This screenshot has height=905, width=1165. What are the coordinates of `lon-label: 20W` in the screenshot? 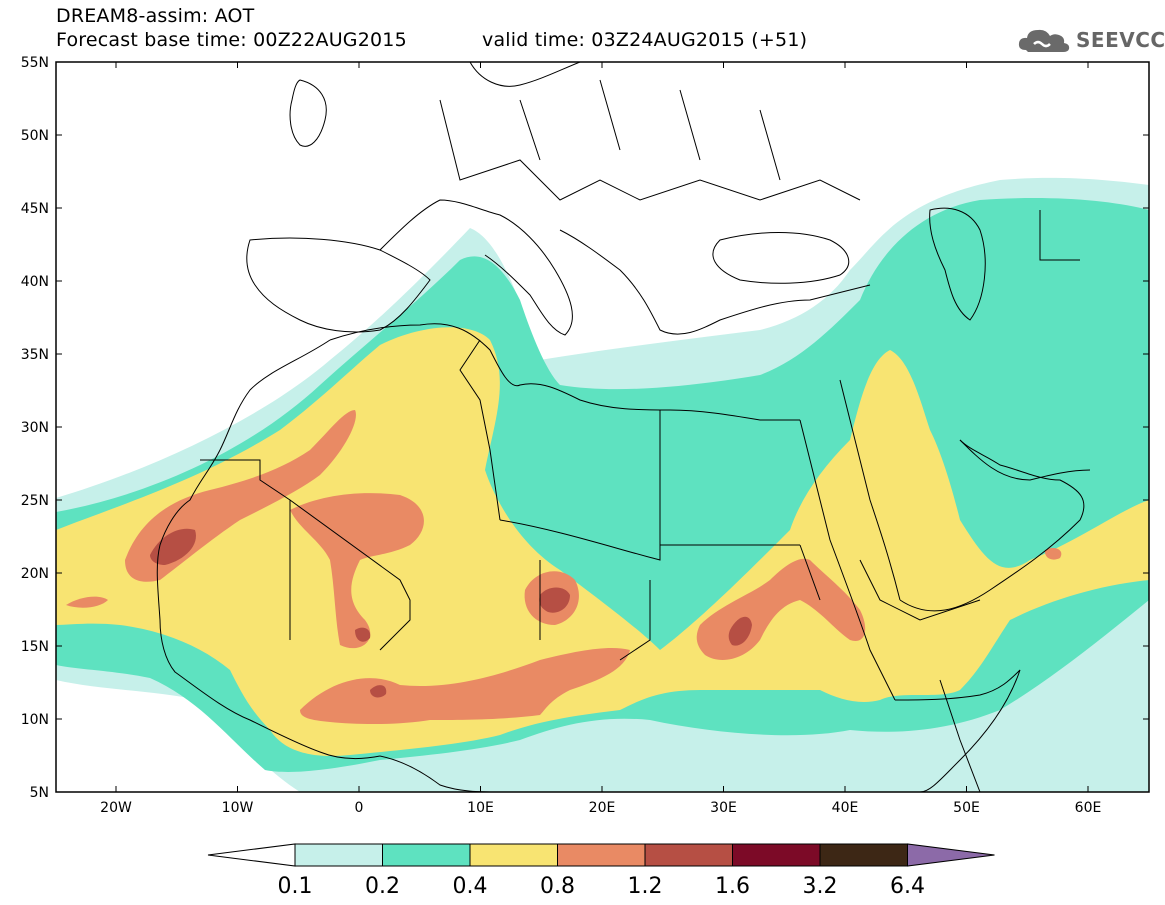 It's located at (116, 808).